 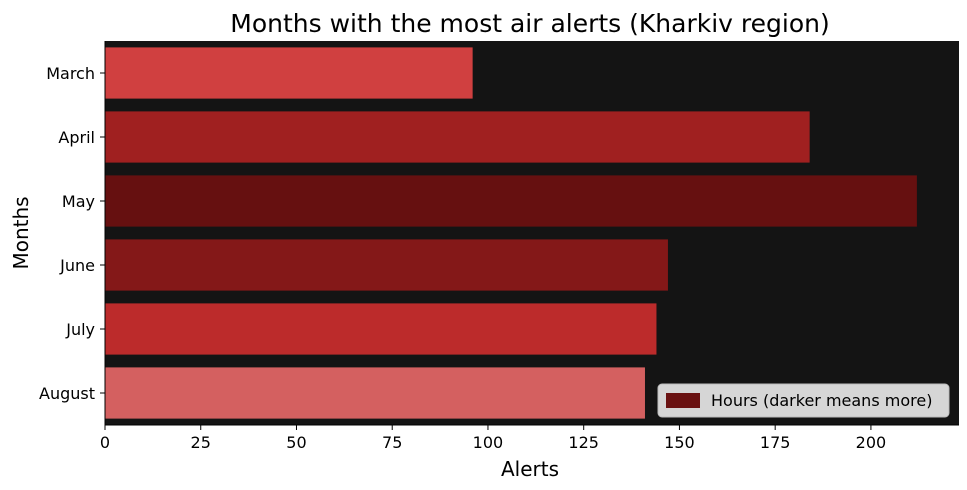 What do you see at coordinates (583, 442) in the screenshot?
I see `x-tick-label: 125` at bounding box center [583, 442].